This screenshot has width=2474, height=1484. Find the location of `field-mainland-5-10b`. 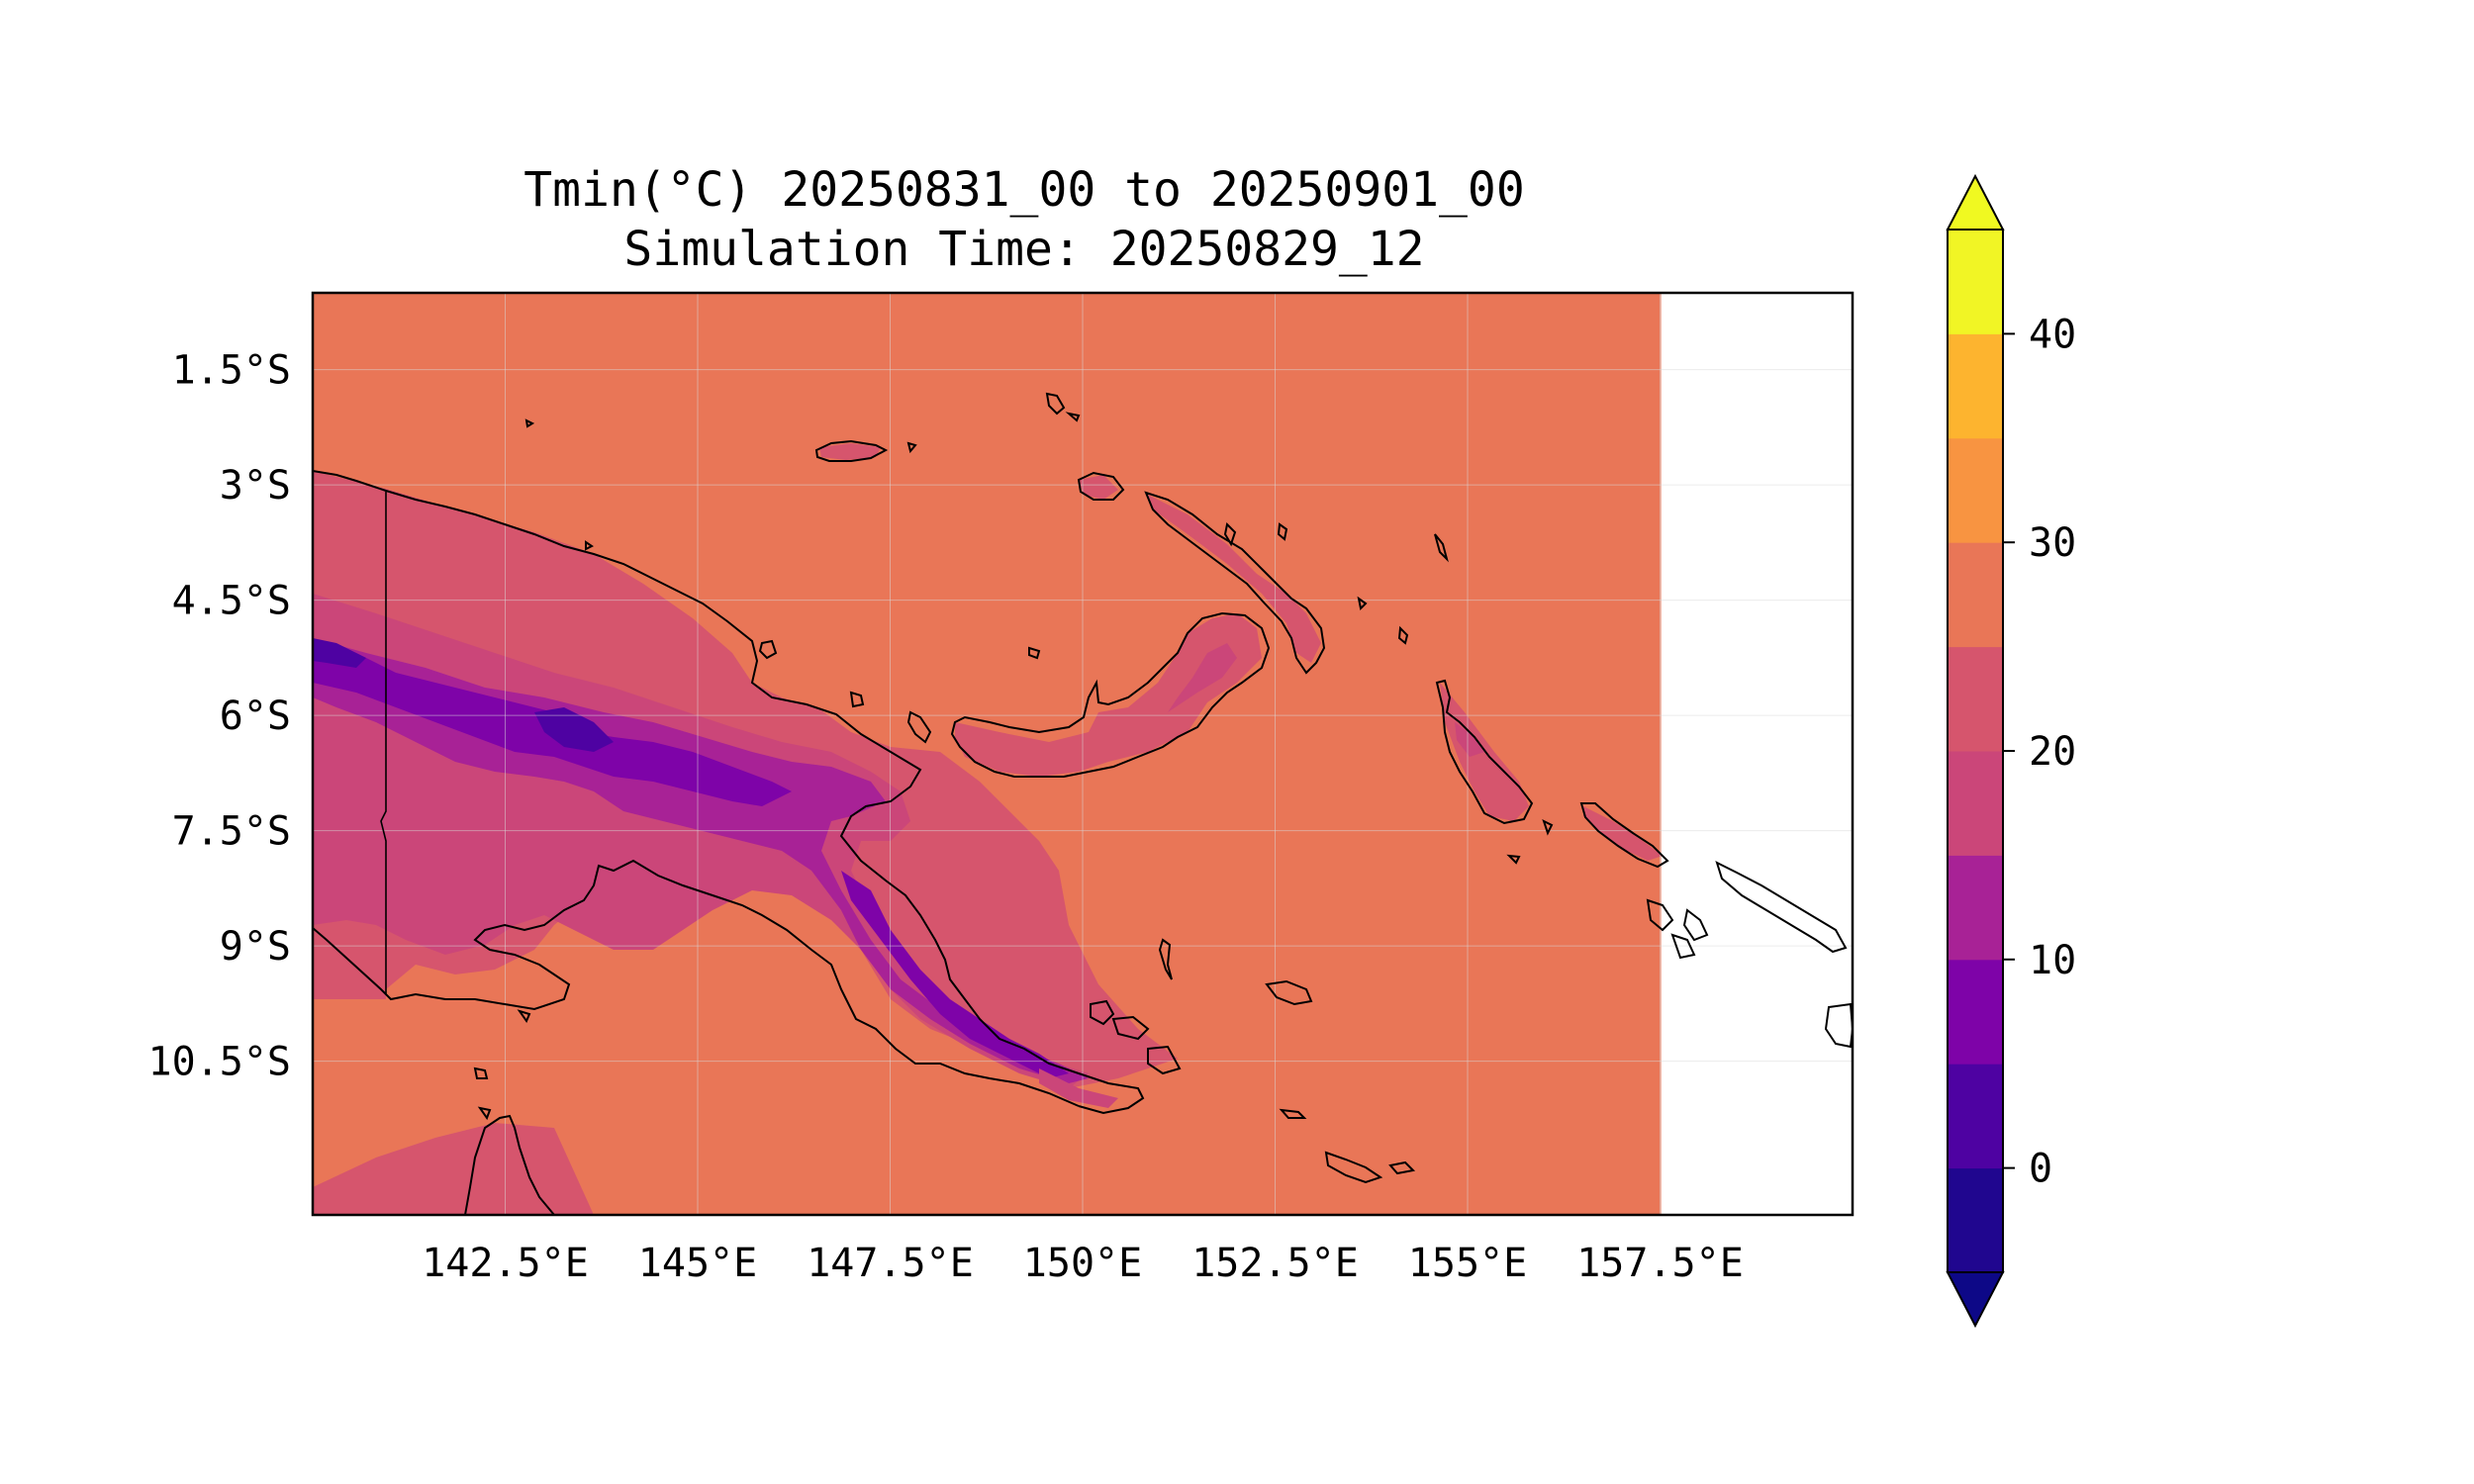

field-mainland-5-10b is located at coordinates (955, 974).